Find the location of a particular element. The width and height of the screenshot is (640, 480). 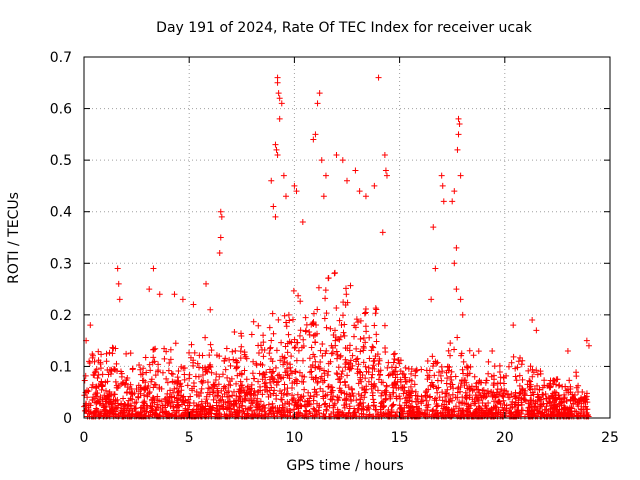

y-tick-label: 0.7 is located at coordinates (61, 58).